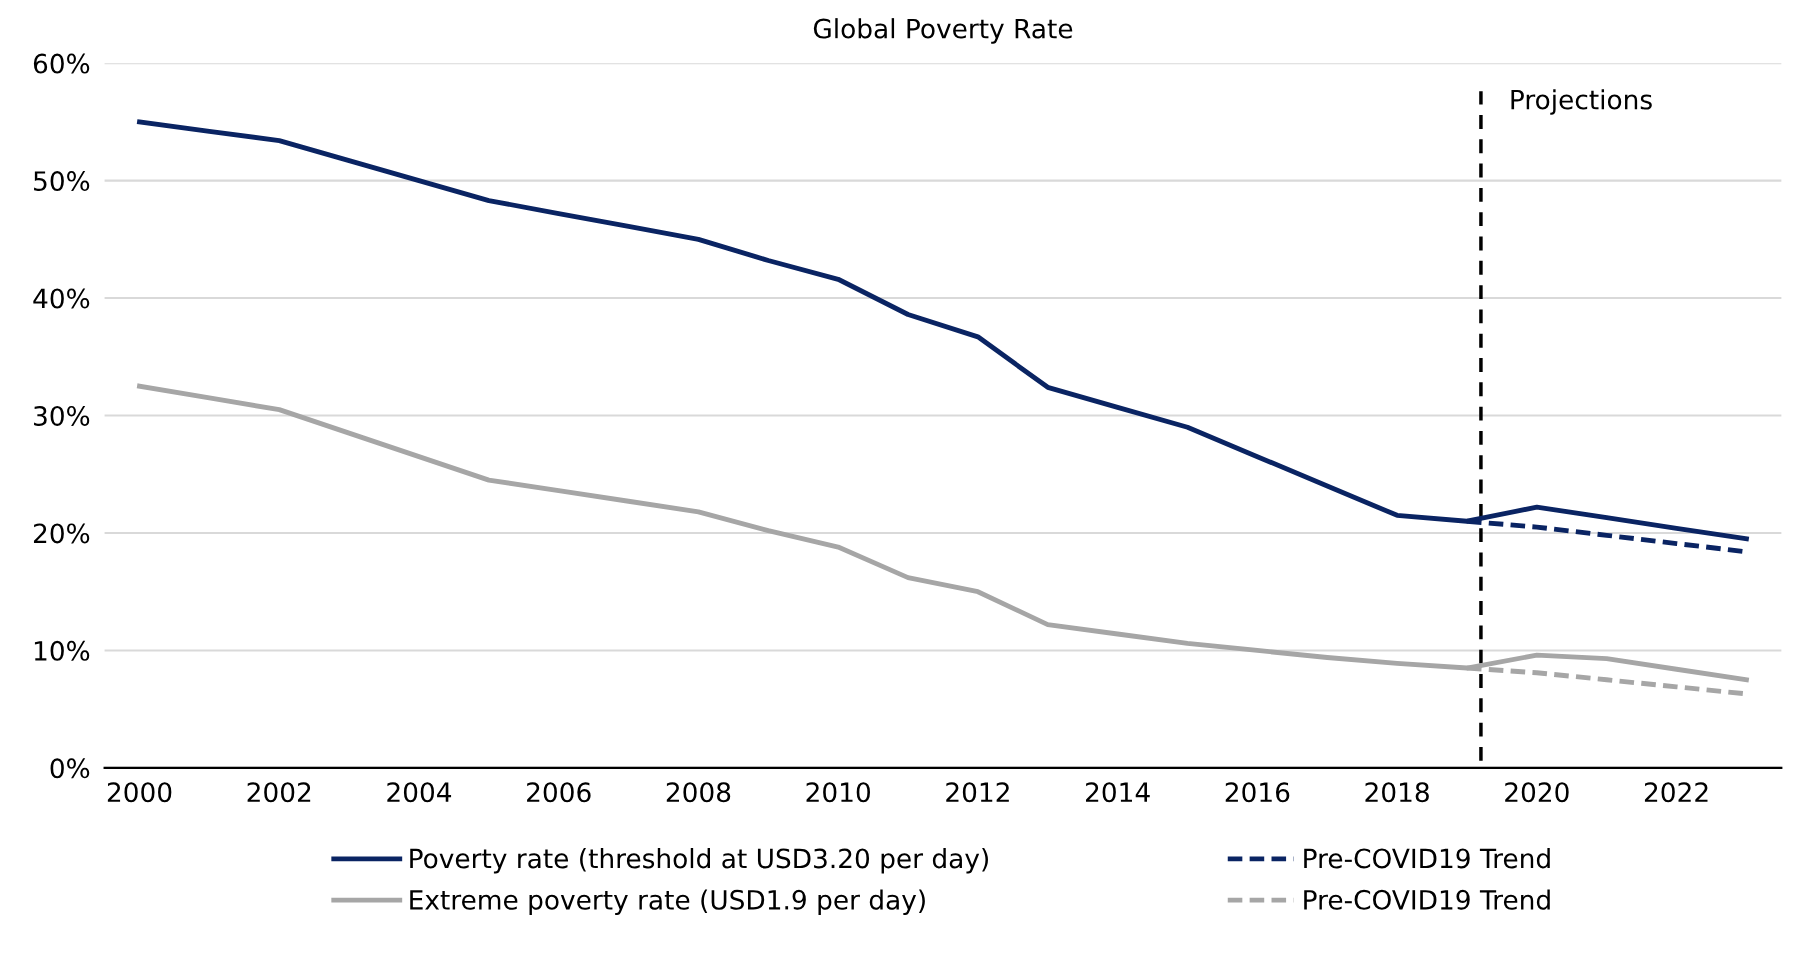 This screenshot has width=1803, height=972. Describe the element at coordinates (62, 415) in the screenshot. I see `y-tick-label: 30%` at that location.